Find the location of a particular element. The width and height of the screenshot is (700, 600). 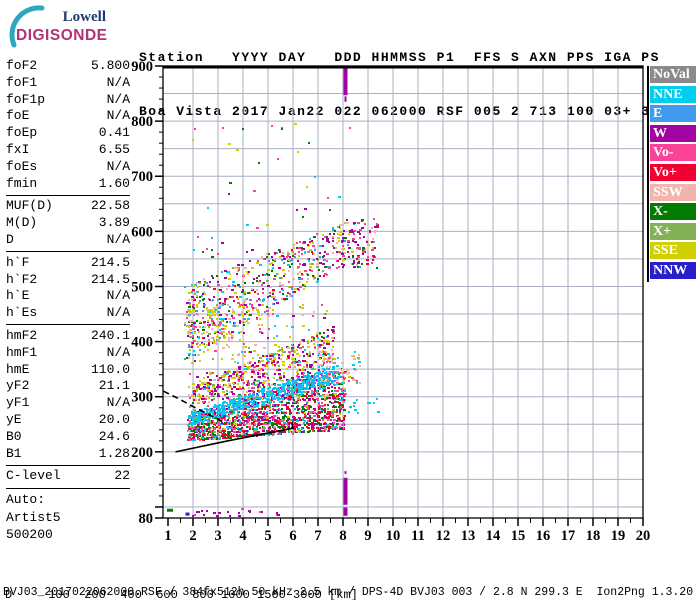

param-label: foF2 is located at coordinates (22, 65).